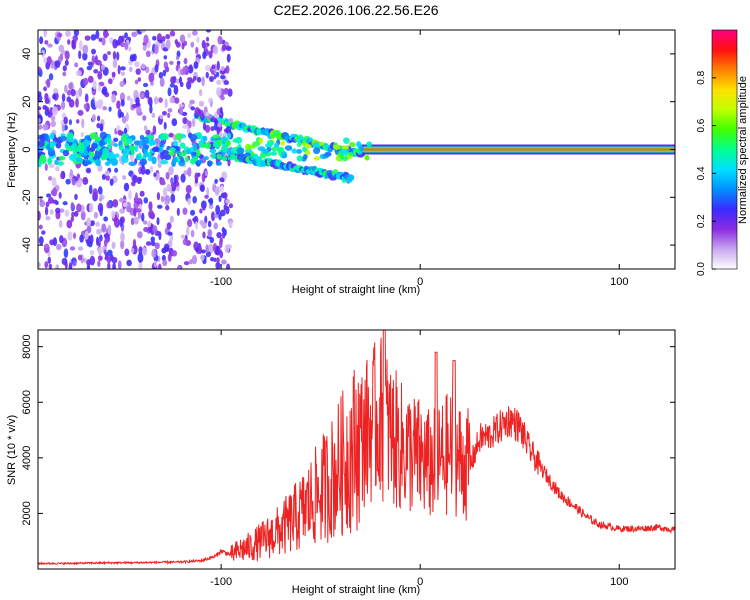 Image resolution: width=750 pixels, height=600 pixels. What do you see at coordinates (701, 221) in the screenshot?
I see `colorbar-tick-label: 0.2` at bounding box center [701, 221].